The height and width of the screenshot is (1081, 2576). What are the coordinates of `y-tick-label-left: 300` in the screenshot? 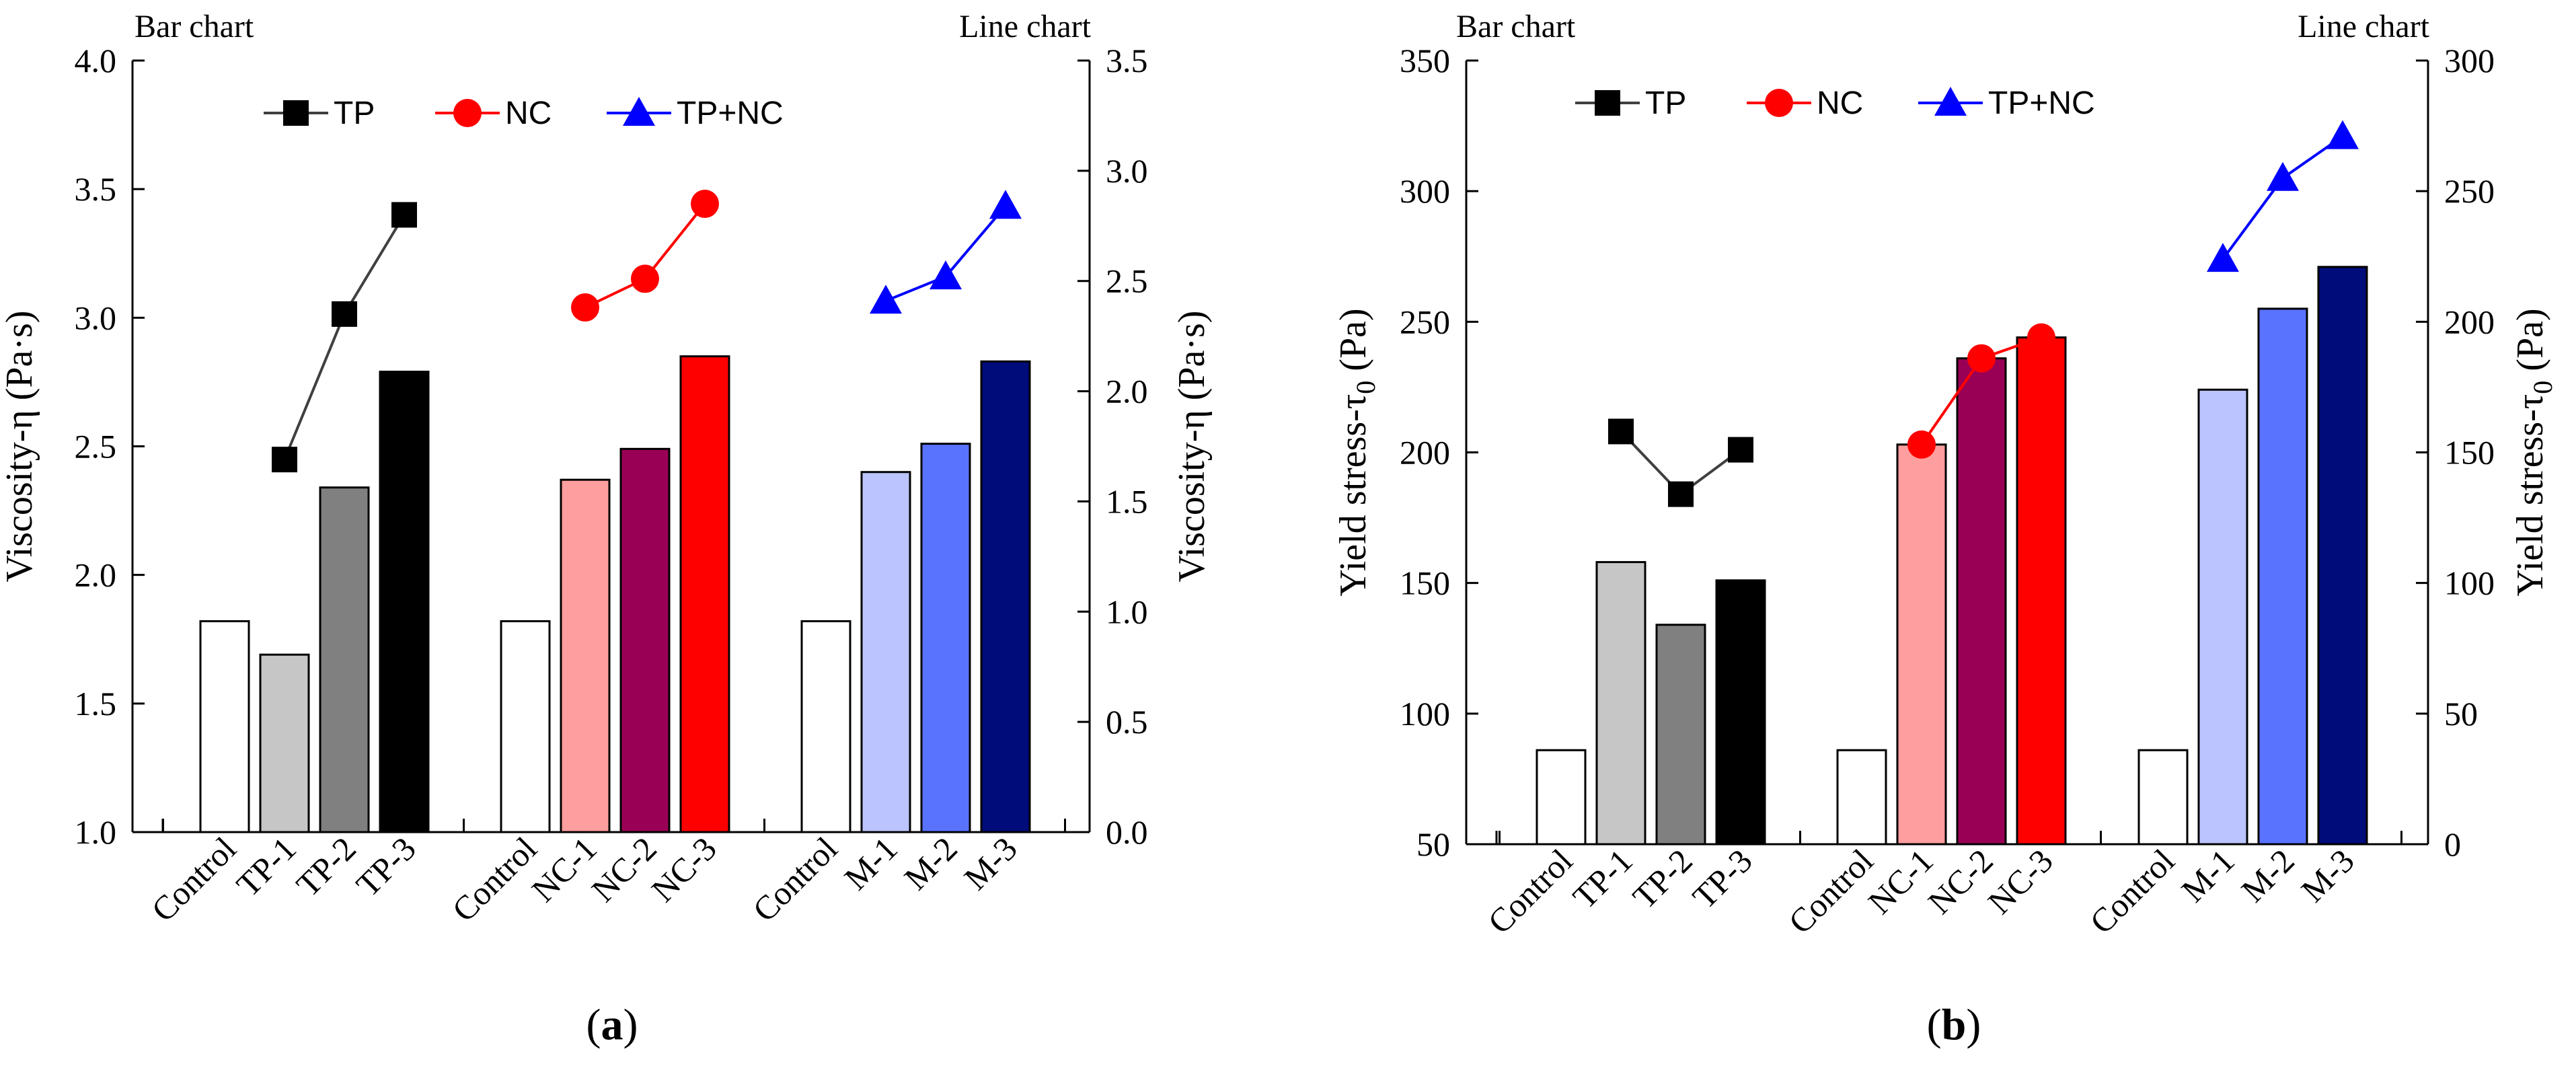 It's located at (1425, 191).